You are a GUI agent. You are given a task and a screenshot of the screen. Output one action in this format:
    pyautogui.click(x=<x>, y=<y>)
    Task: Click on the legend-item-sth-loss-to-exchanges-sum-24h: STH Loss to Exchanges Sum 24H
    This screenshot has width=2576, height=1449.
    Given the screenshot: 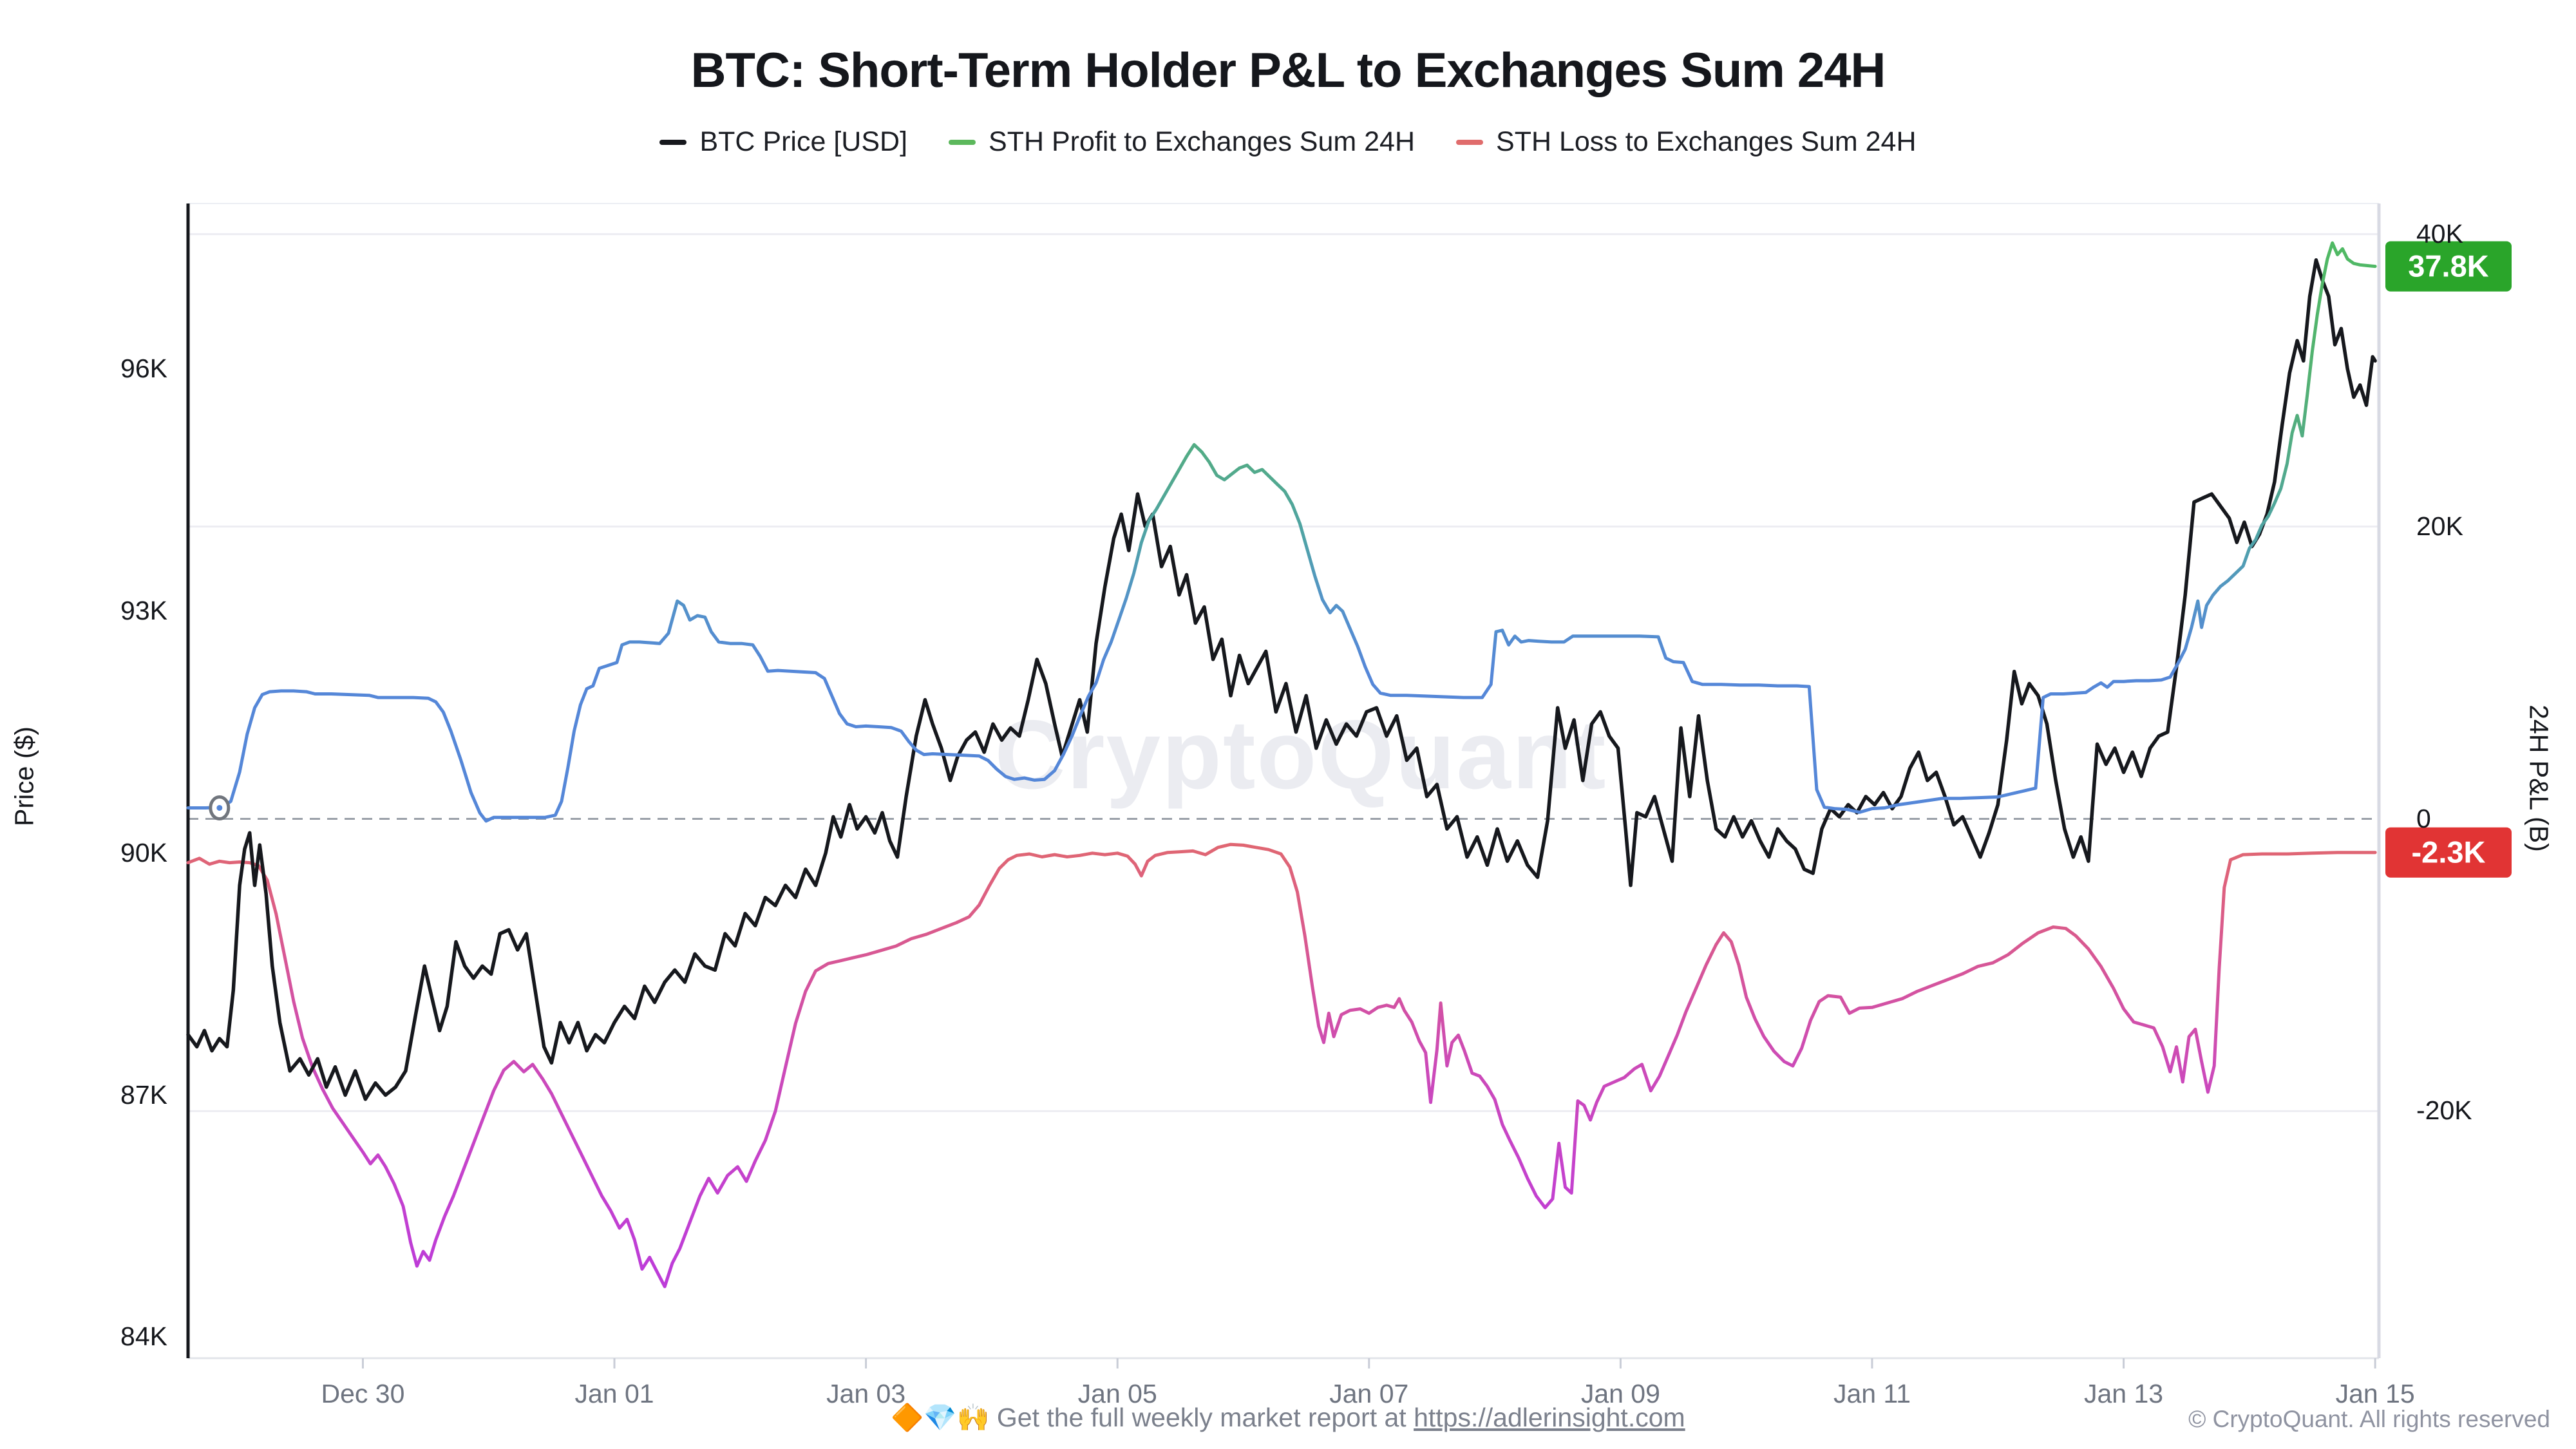 What is the action you would take?
    pyautogui.click(x=1686, y=142)
    